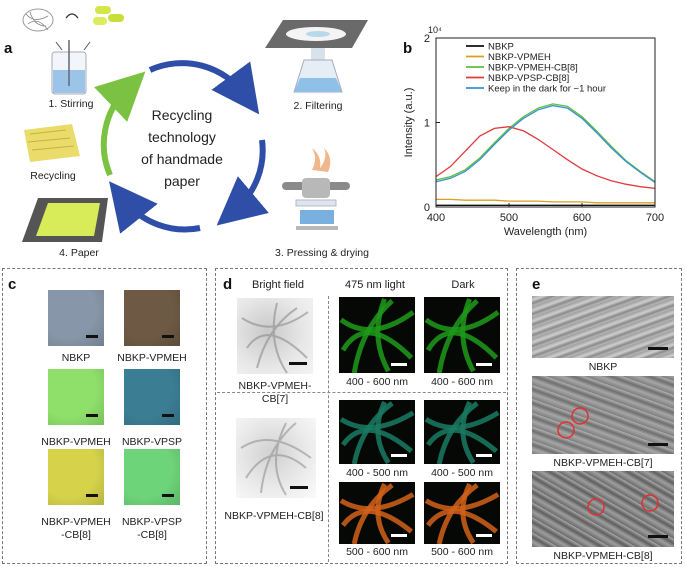 The height and width of the screenshot is (567, 685). Describe the element at coordinates (603, 415) in the screenshot. I see `sem-image-cb7` at that location.